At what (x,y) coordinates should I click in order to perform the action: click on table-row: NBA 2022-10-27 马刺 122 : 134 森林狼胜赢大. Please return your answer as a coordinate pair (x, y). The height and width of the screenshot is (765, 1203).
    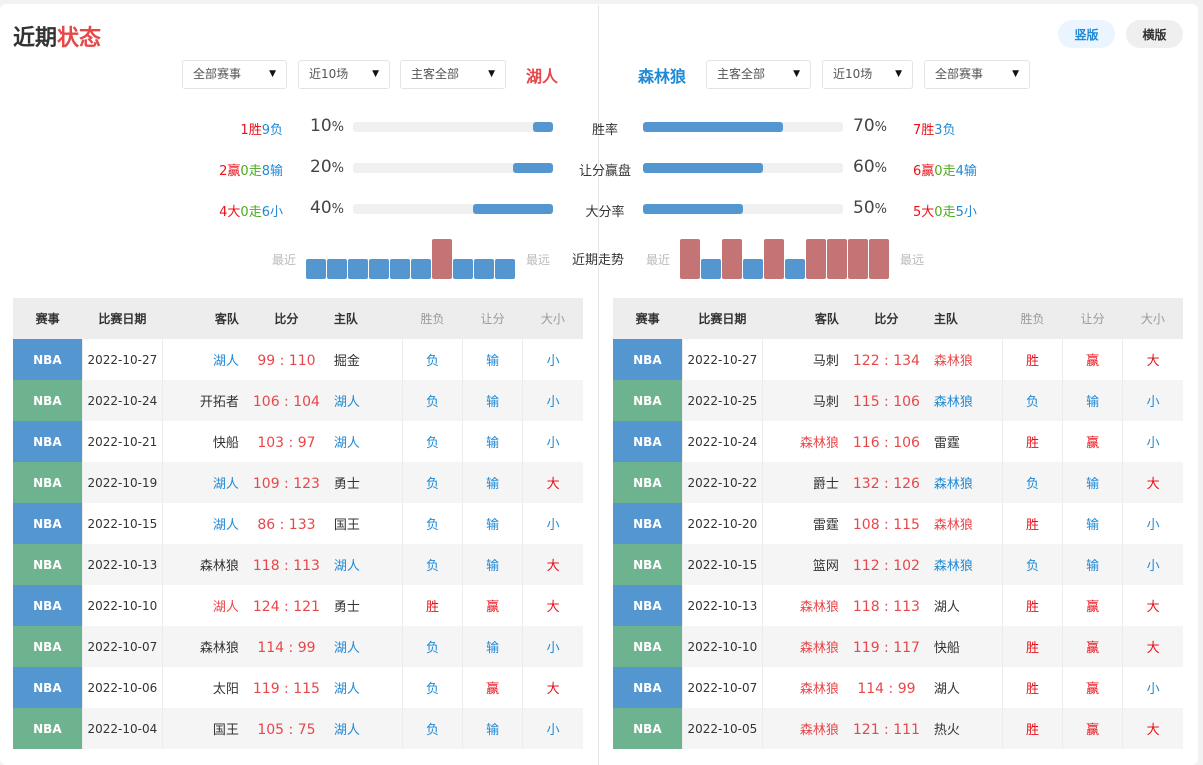
    Looking at the image, I should click on (898, 359).